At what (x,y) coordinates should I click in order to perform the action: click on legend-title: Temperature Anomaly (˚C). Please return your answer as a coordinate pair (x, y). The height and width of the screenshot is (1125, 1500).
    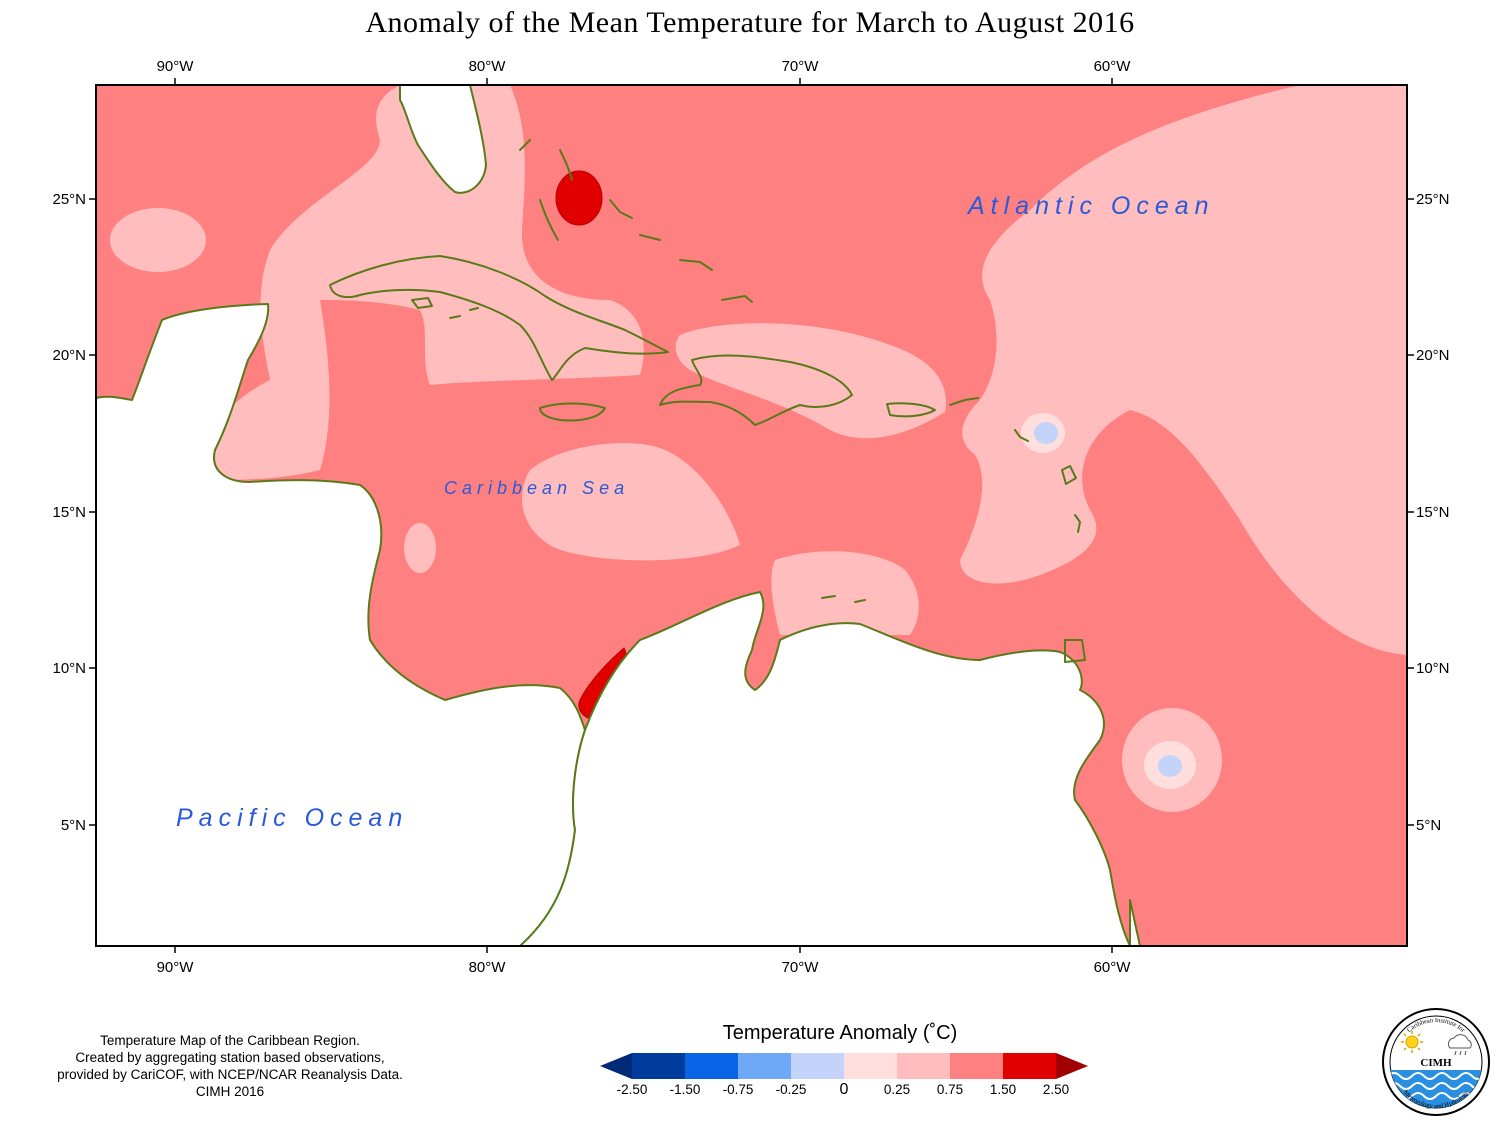
    Looking at the image, I should click on (840, 1033).